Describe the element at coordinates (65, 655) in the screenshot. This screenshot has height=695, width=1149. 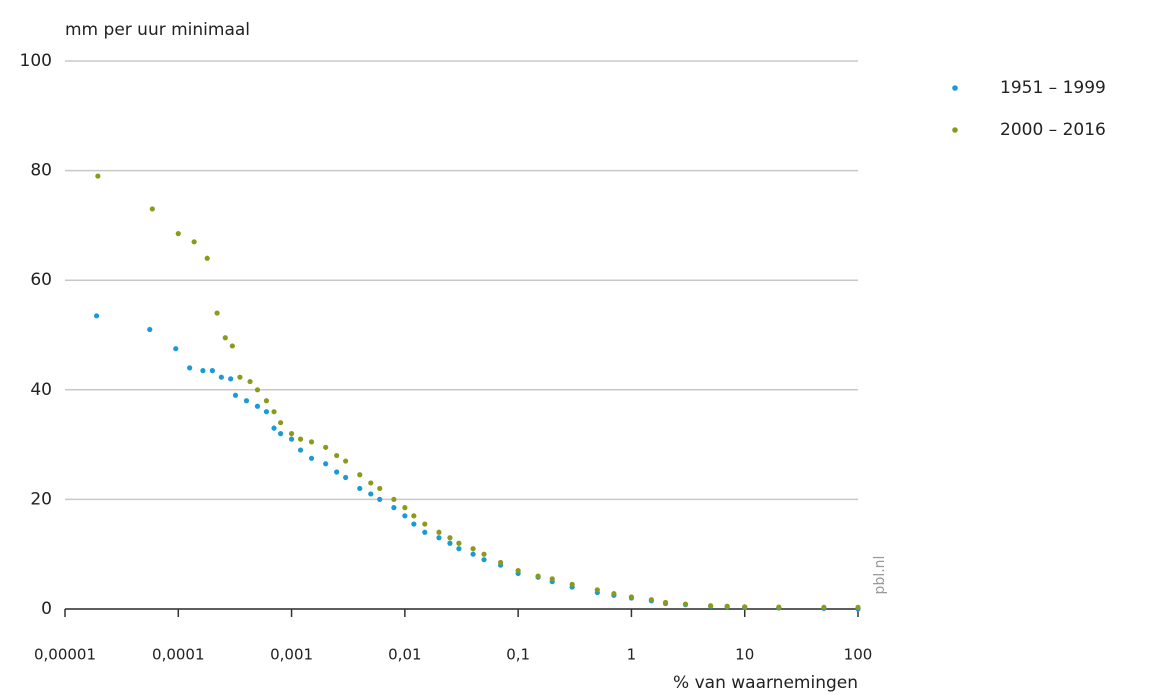
I see `x-tick-label: 0,00001` at that location.